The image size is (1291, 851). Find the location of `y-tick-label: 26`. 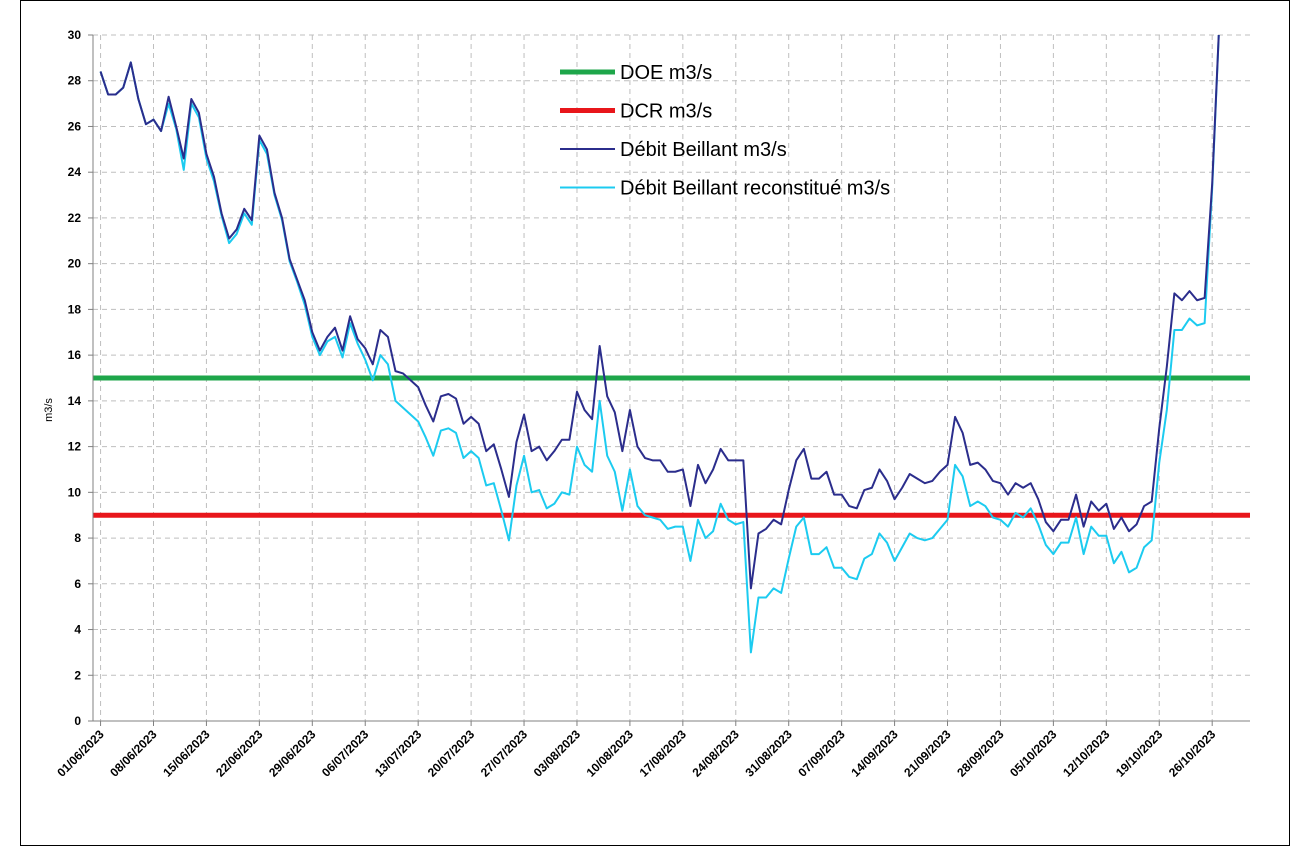

y-tick-label: 26 is located at coordinates (75, 126).